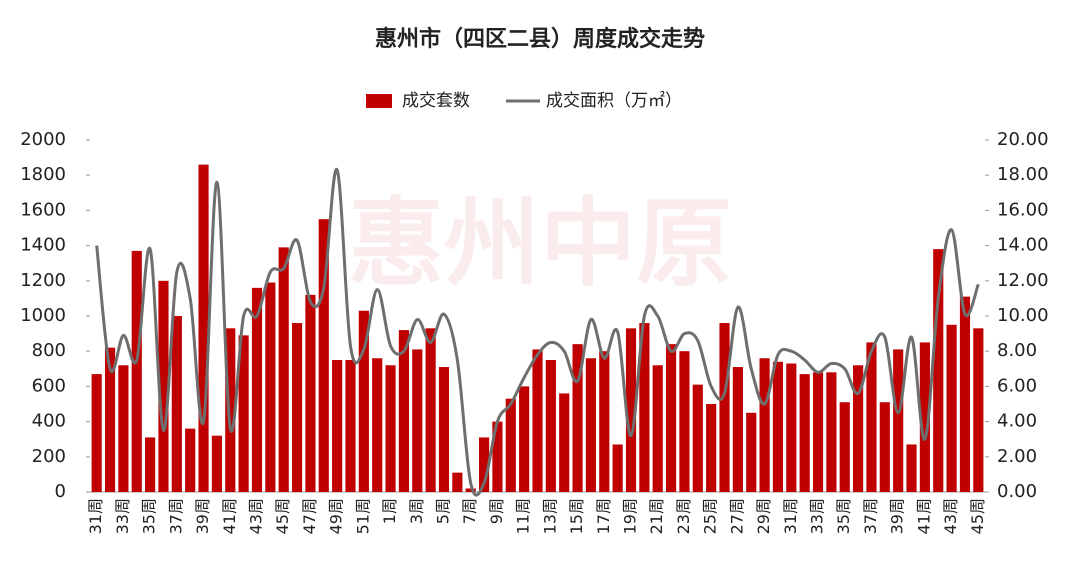  Describe the element at coordinates (43, 315) in the screenshot. I see `y-tick-label: 1000` at that location.